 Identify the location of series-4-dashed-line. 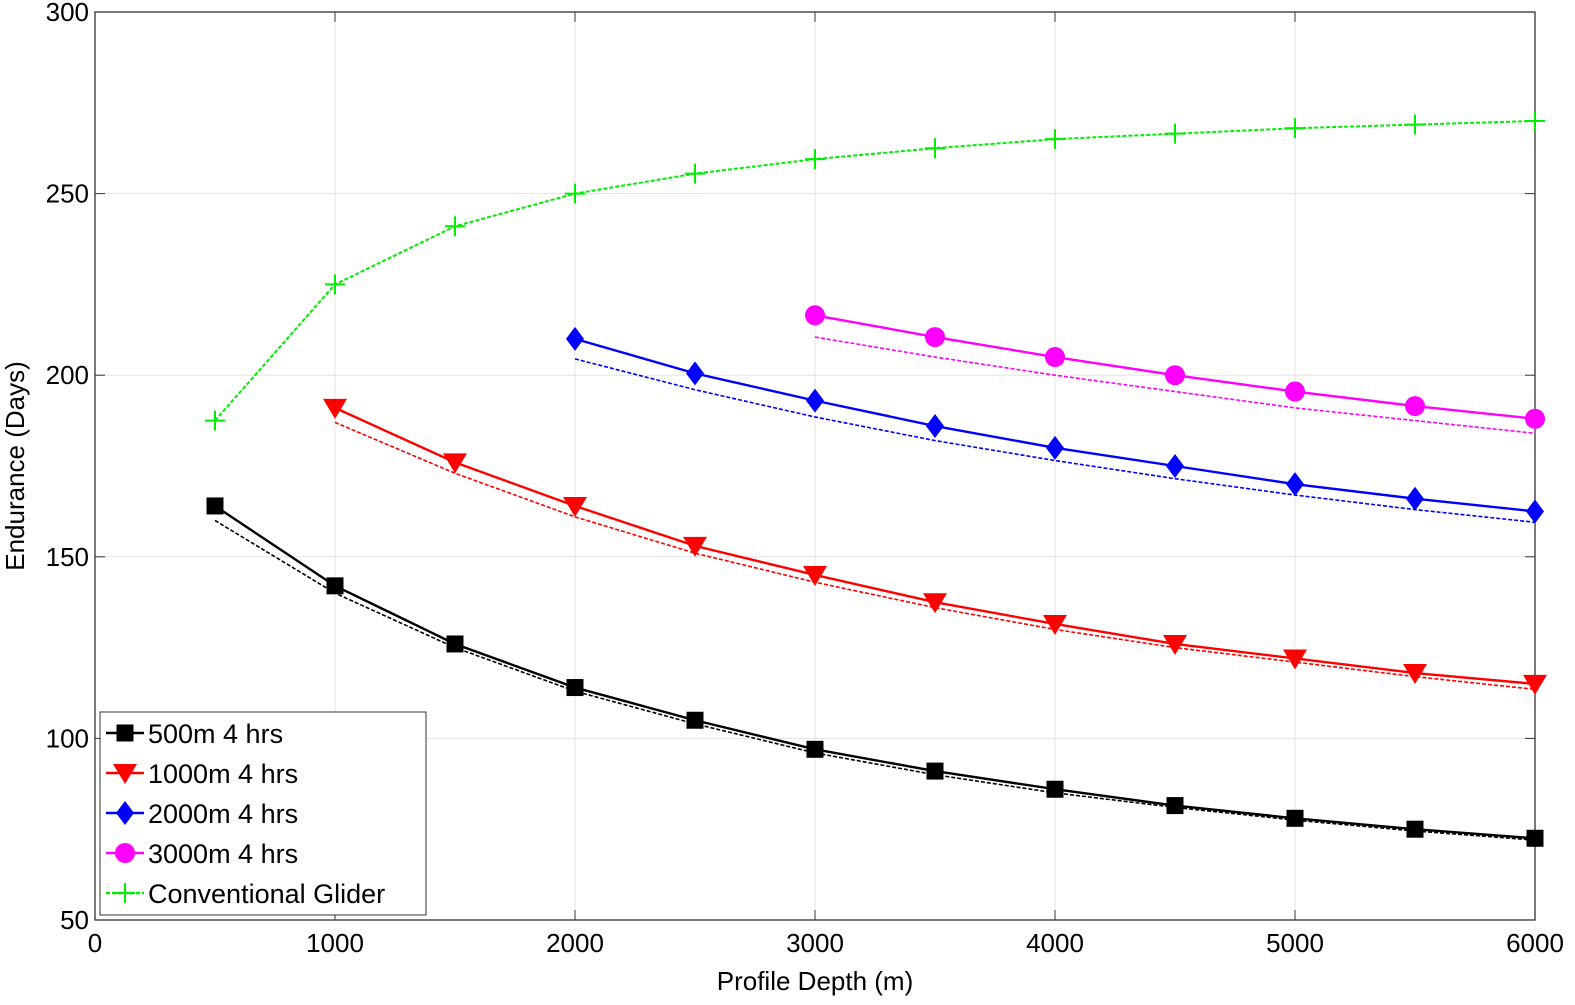
(1175, 385).